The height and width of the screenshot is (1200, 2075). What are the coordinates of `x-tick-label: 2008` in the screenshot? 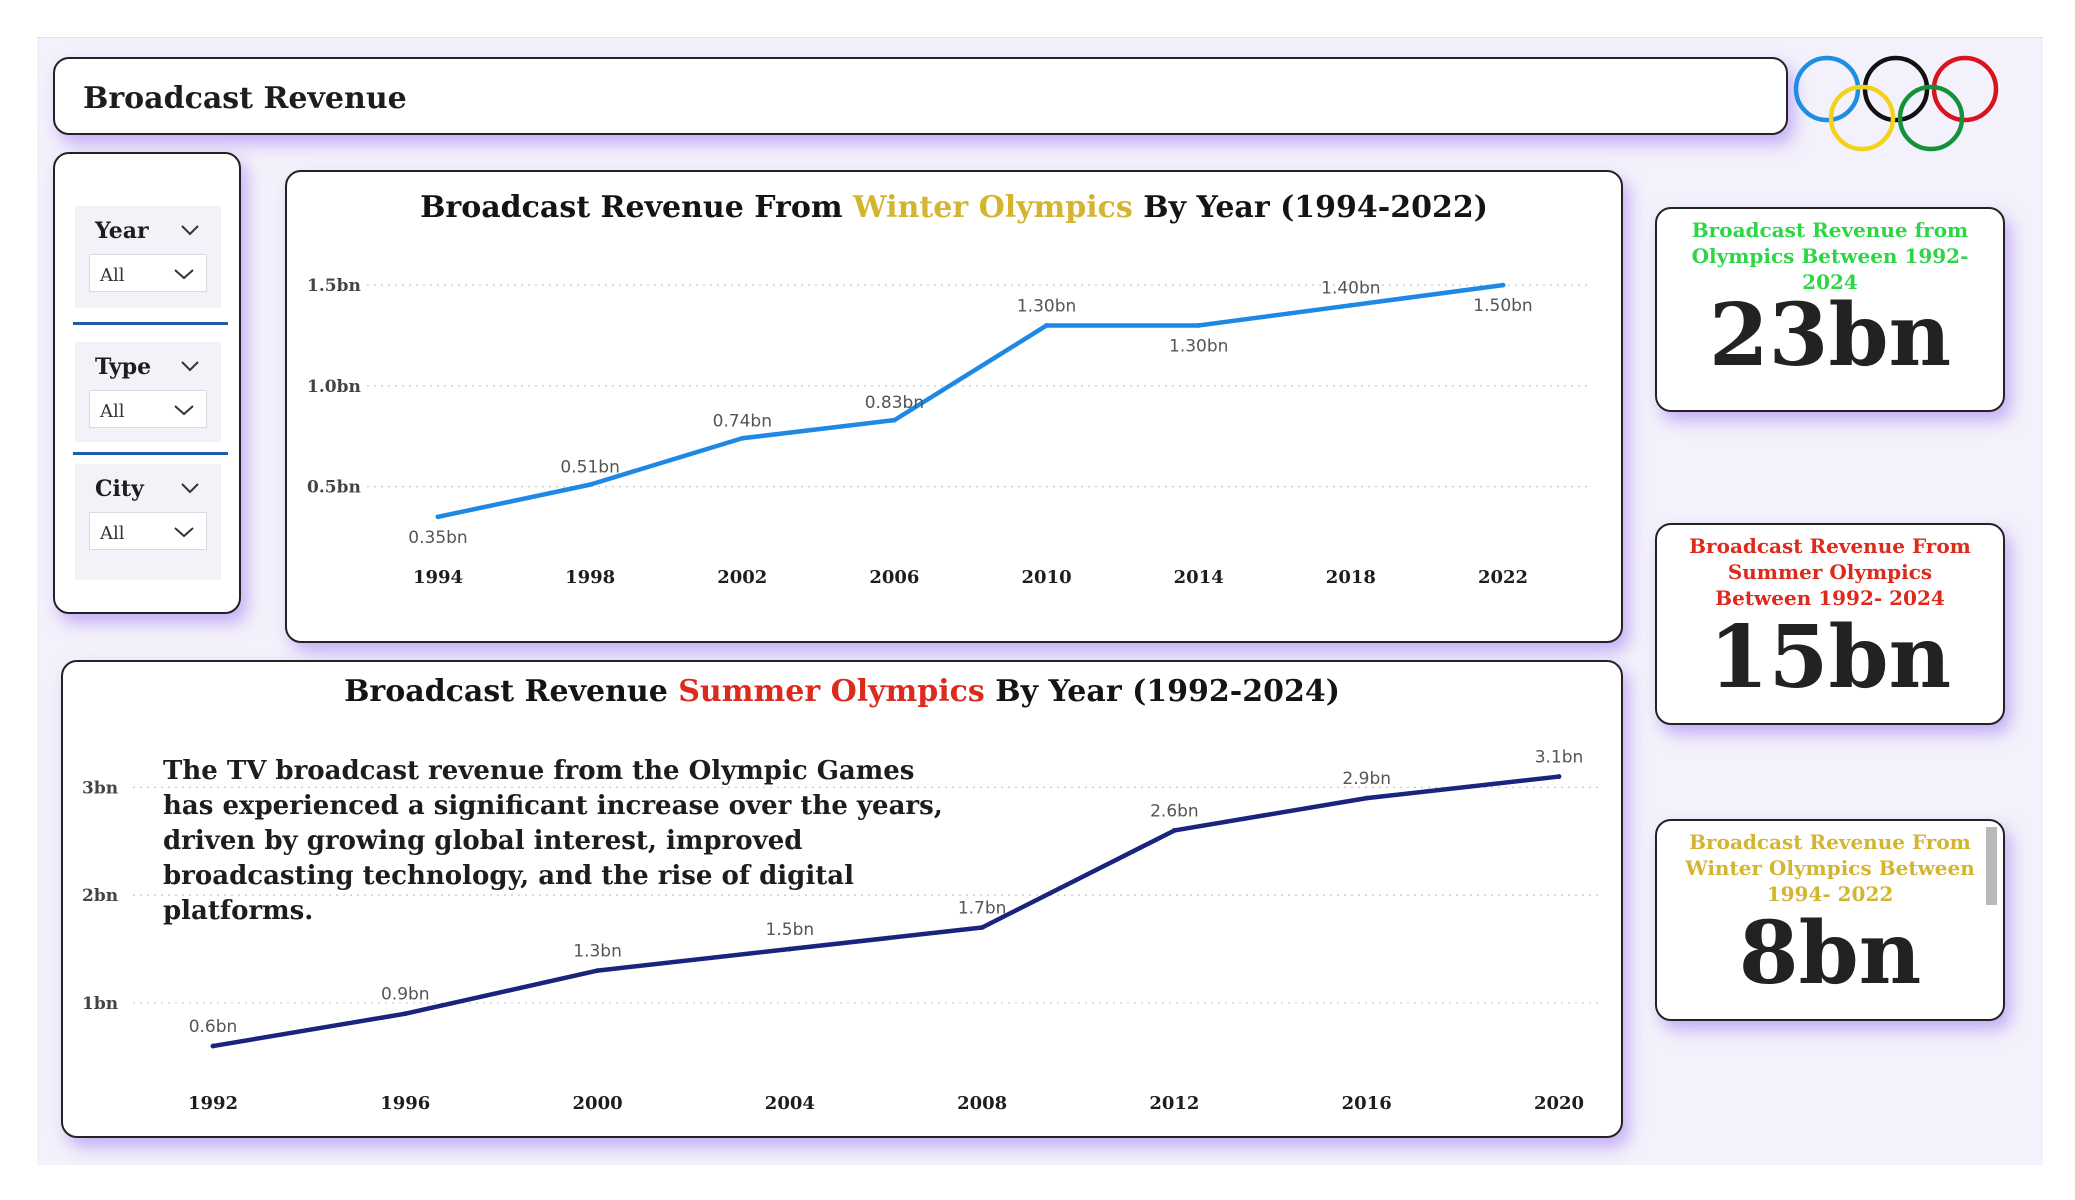 It's located at (982, 1103).